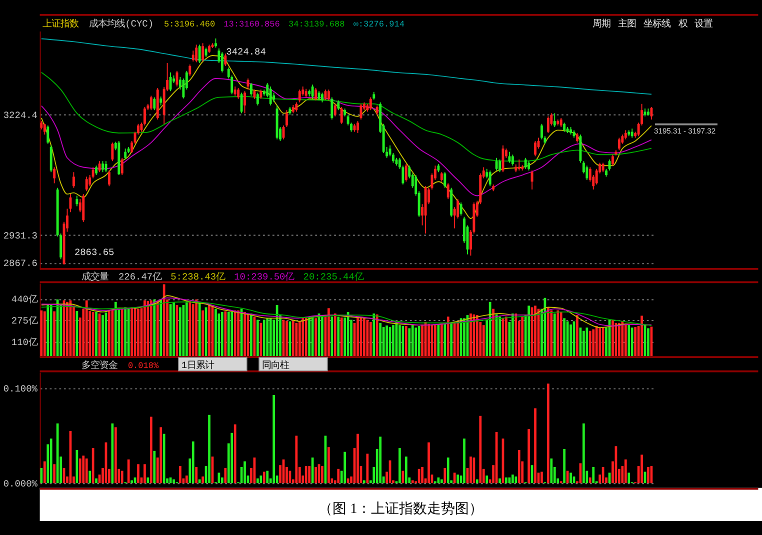 The width and height of the screenshot is (762, 535). I want to click on text: （图 1：上证指数走势图）, so click(401, 508).